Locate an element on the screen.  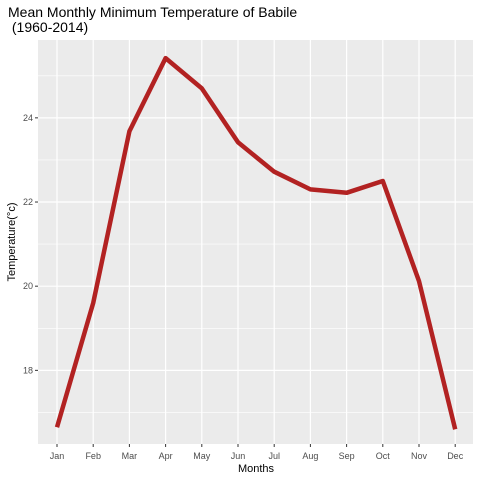
x-tick-label-may: May is located at coordinates (202, 456).